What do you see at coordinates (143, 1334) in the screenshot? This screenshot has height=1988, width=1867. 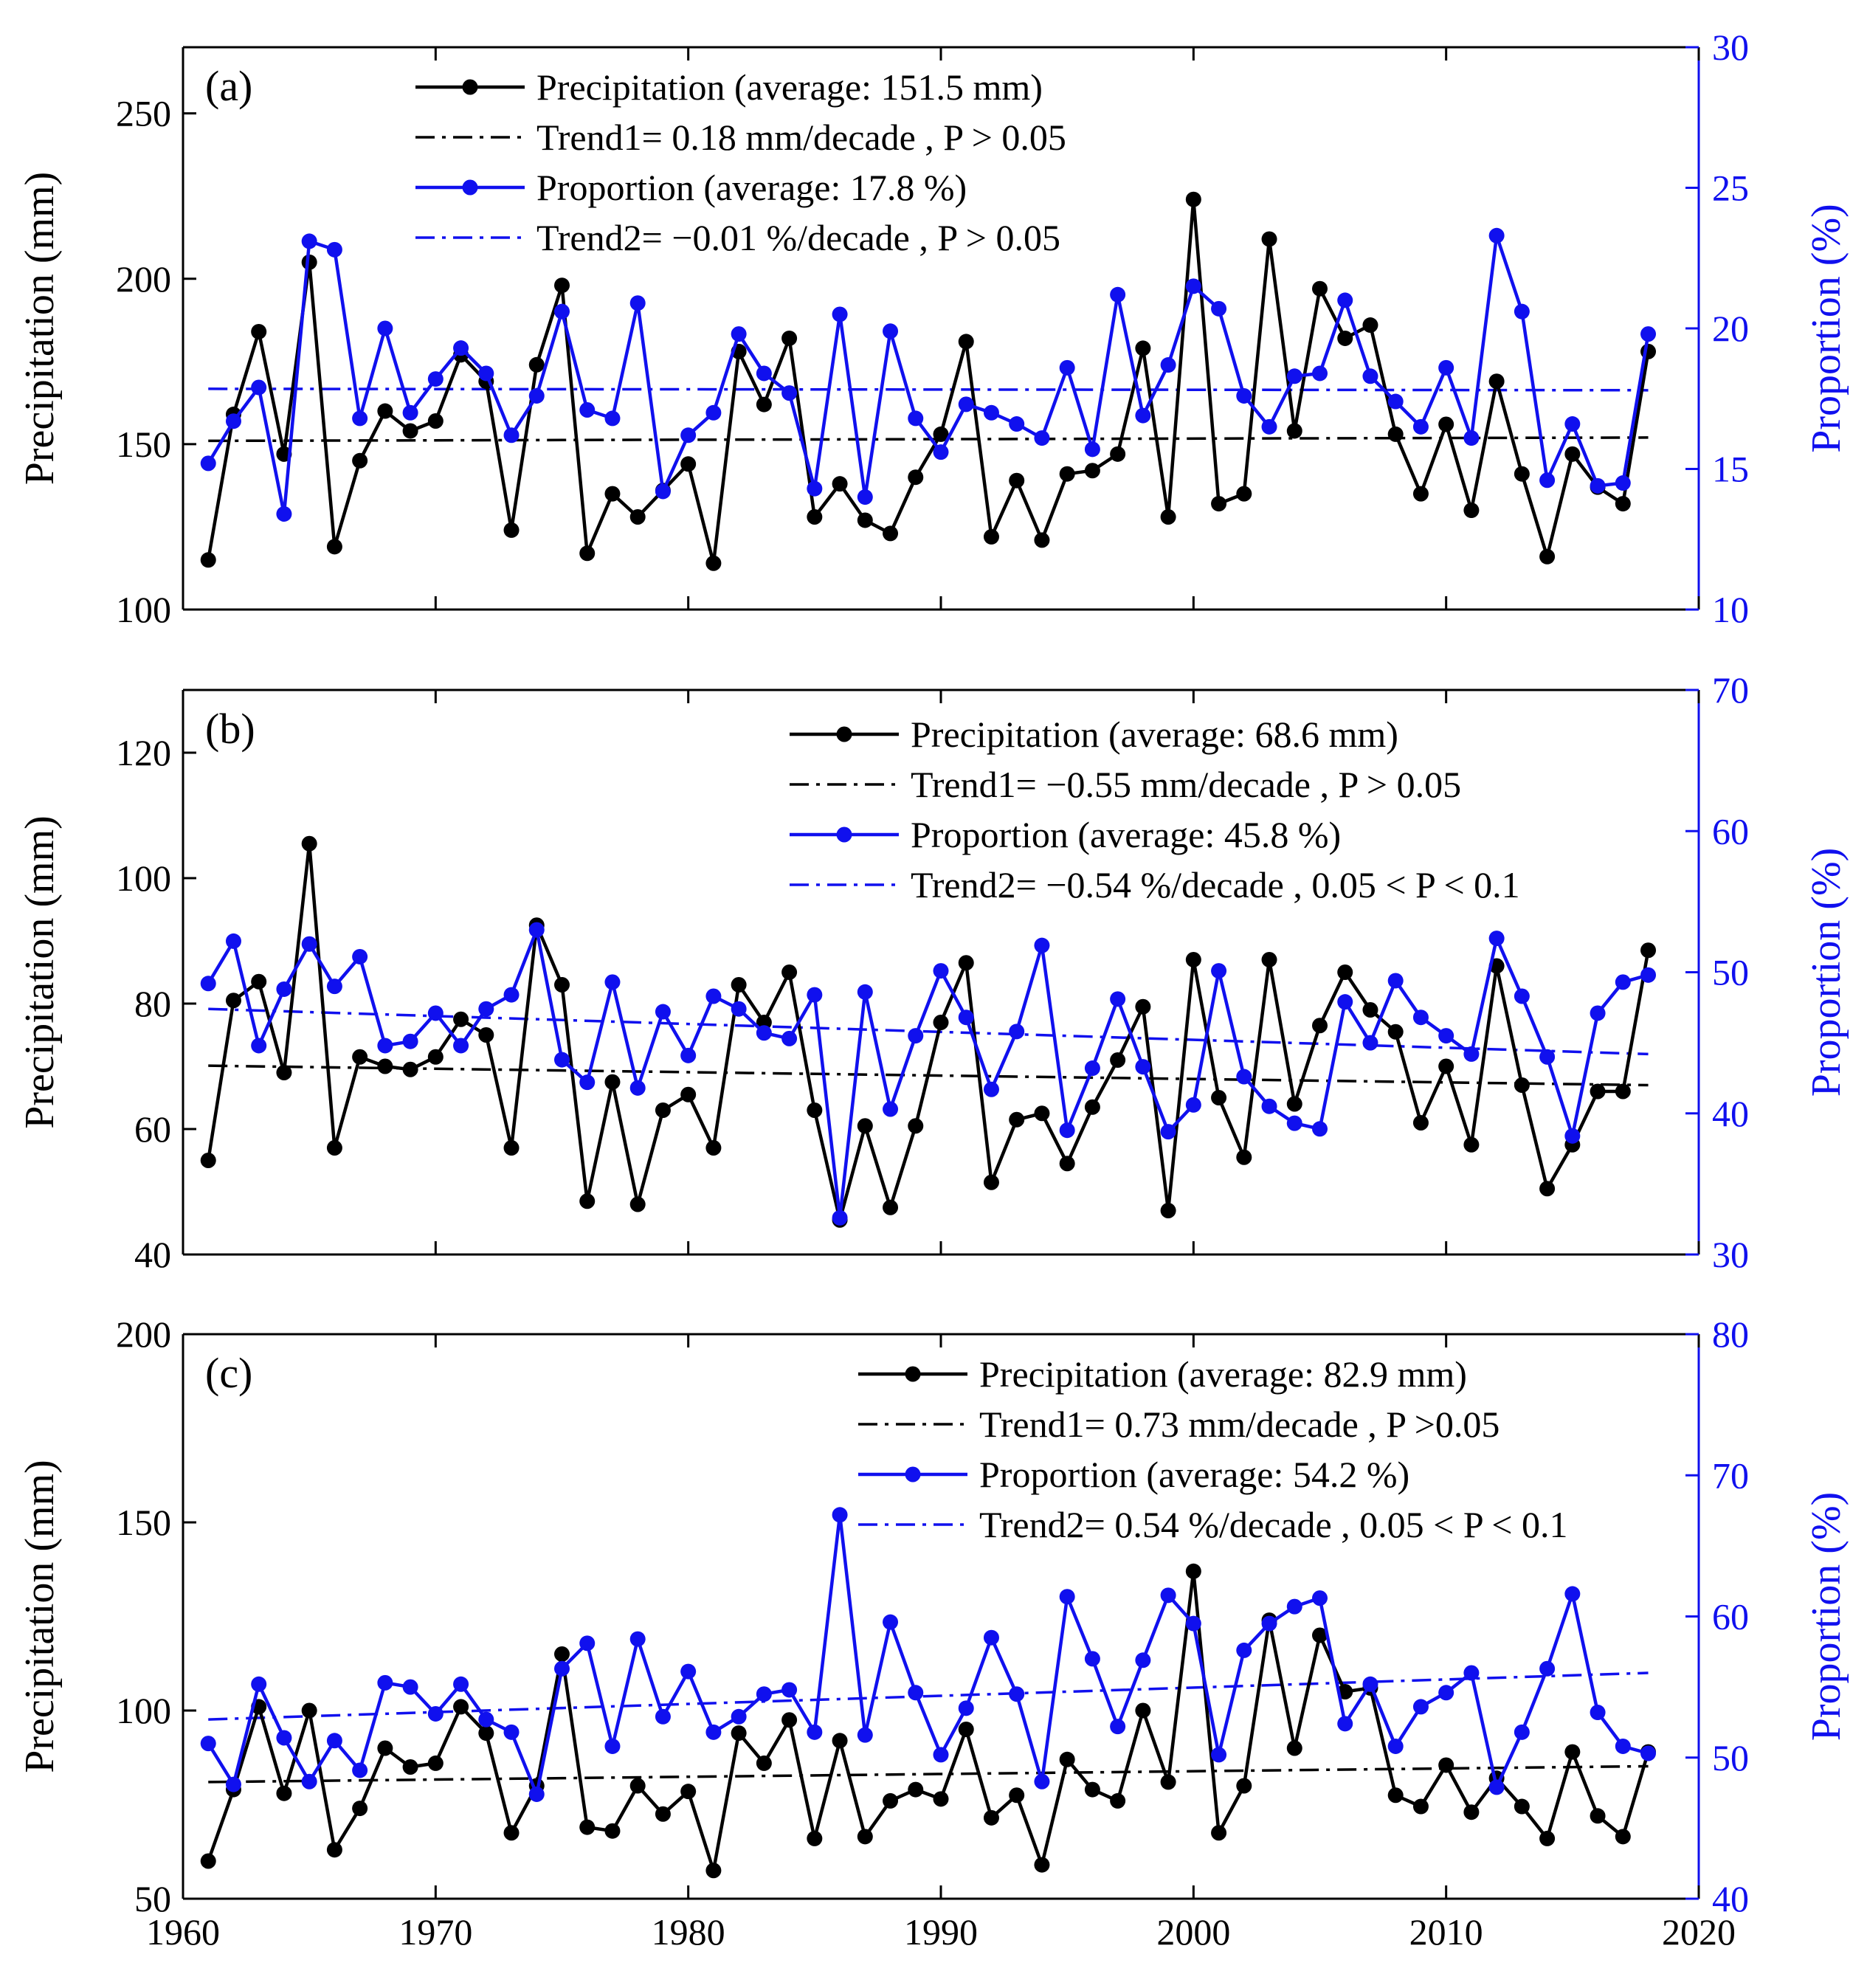 I see `y-left-tick-label: 200` at bounding box center [143, 1334].